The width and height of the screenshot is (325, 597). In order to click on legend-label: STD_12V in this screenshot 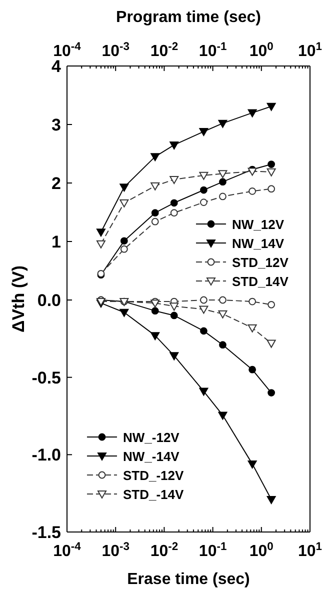, I will do `click(260, 262)`.